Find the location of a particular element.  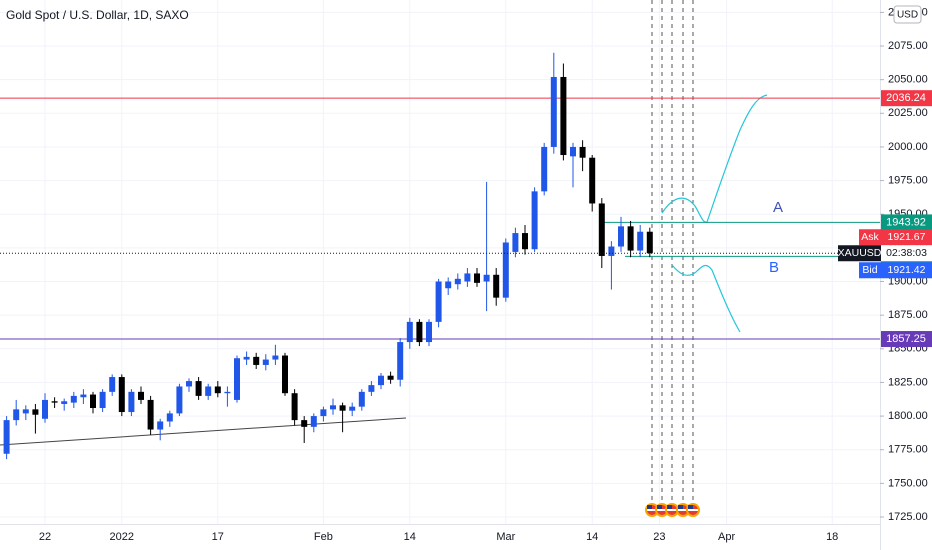

symbol-tag: XAUUSD is located at coordinates (860, 253).